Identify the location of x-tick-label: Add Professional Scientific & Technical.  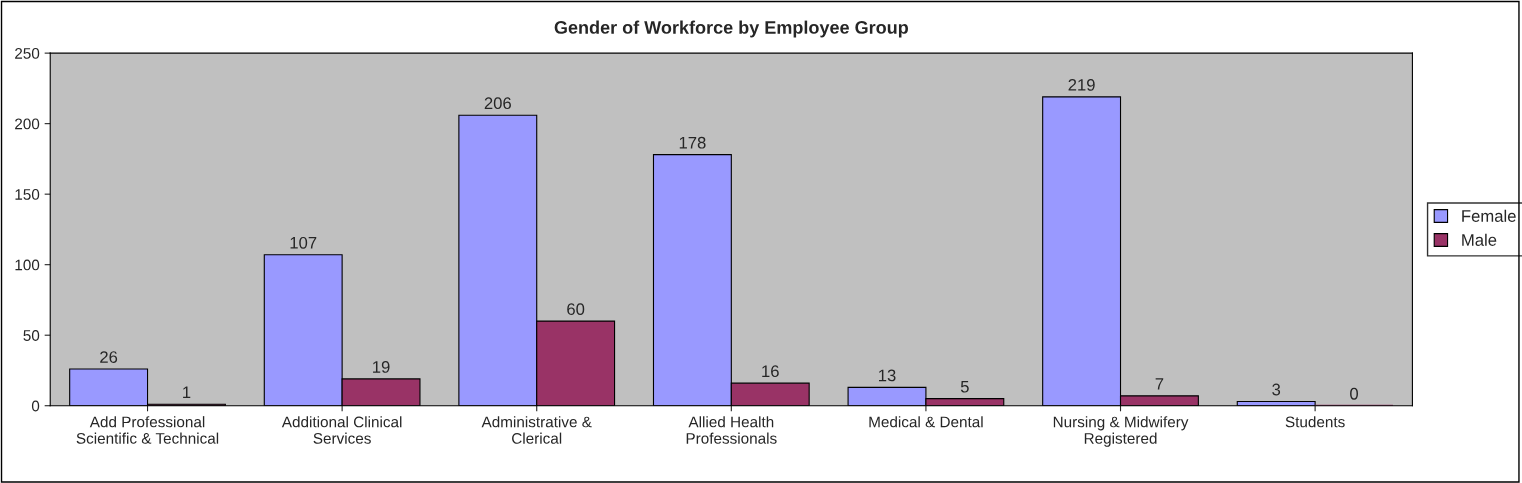
(147, 430).